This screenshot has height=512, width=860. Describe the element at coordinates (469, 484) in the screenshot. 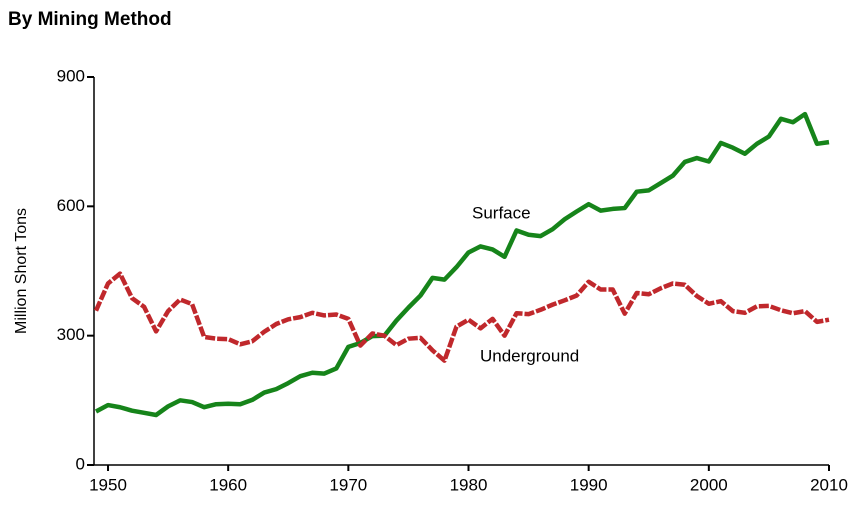

I see `x-tick-label: 1980` at that location.